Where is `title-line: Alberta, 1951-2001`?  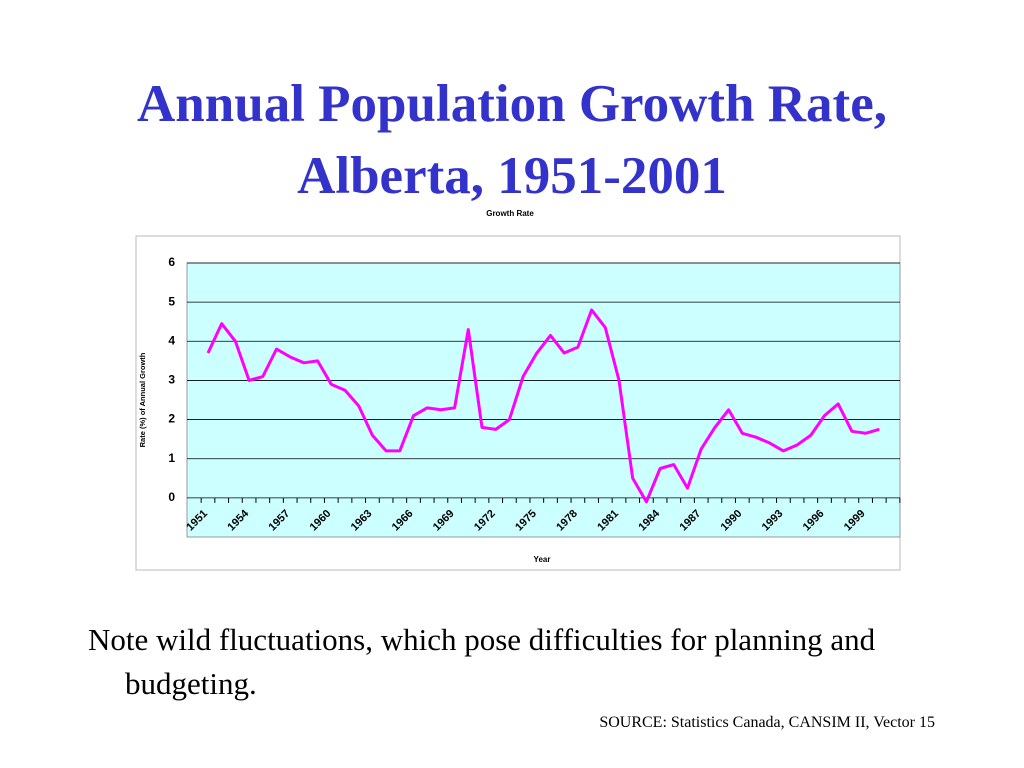
title-line: Alberta, 1951-2001 is located at coordinates (512, 176).